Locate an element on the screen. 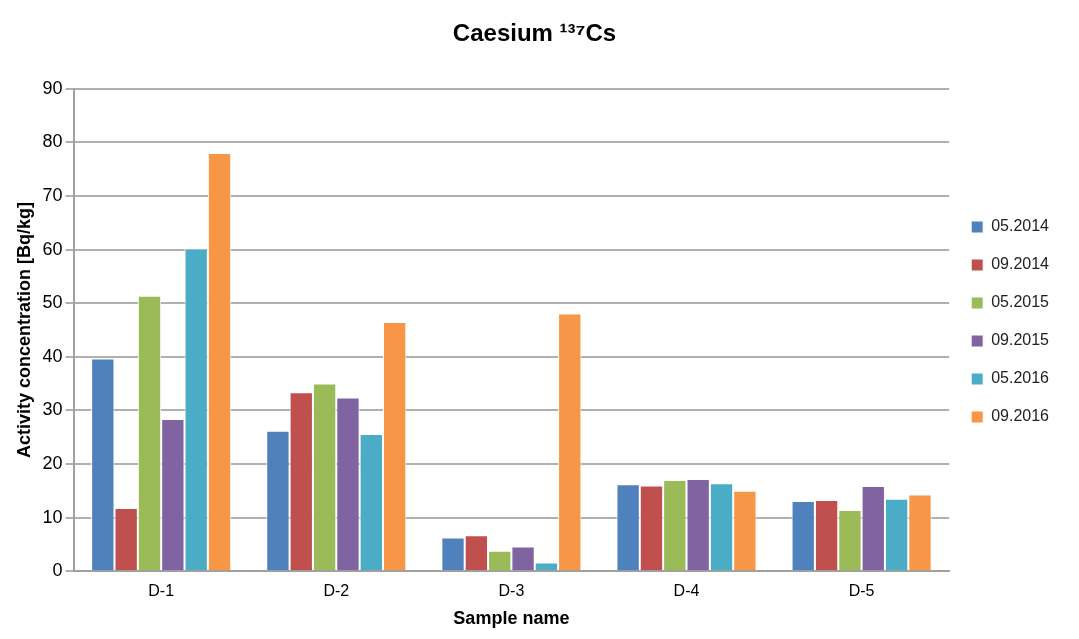  y-tick-label: 80 is located at coordinates (52, 141).